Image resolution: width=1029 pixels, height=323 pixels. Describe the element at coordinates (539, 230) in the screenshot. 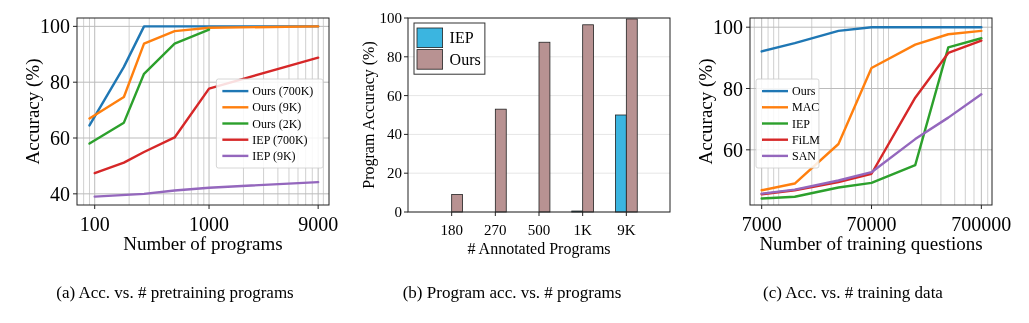

I see `x-tick-label: 500` at that location.